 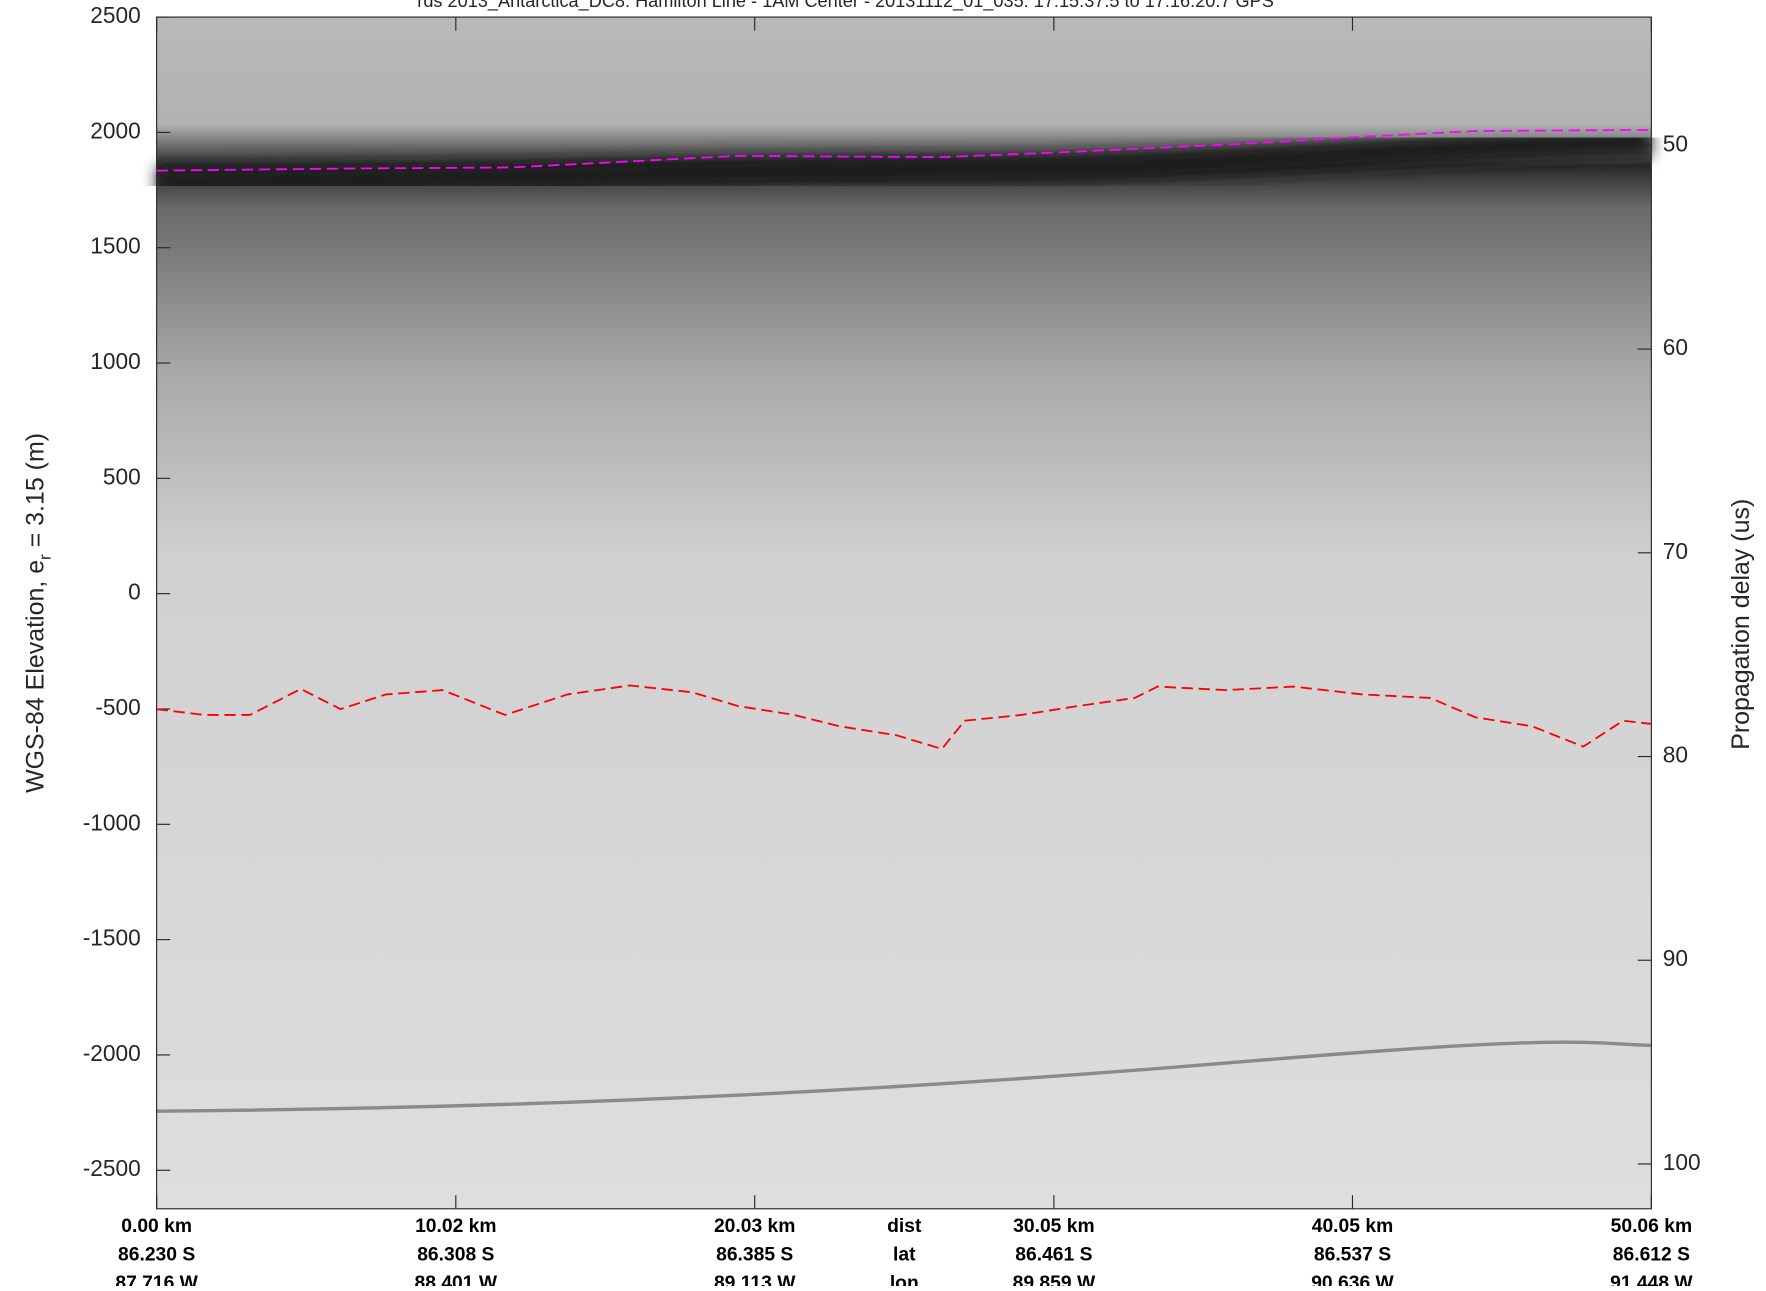 I want to click on lat-label: 86.537 S, so click(x=1352, y=1254).